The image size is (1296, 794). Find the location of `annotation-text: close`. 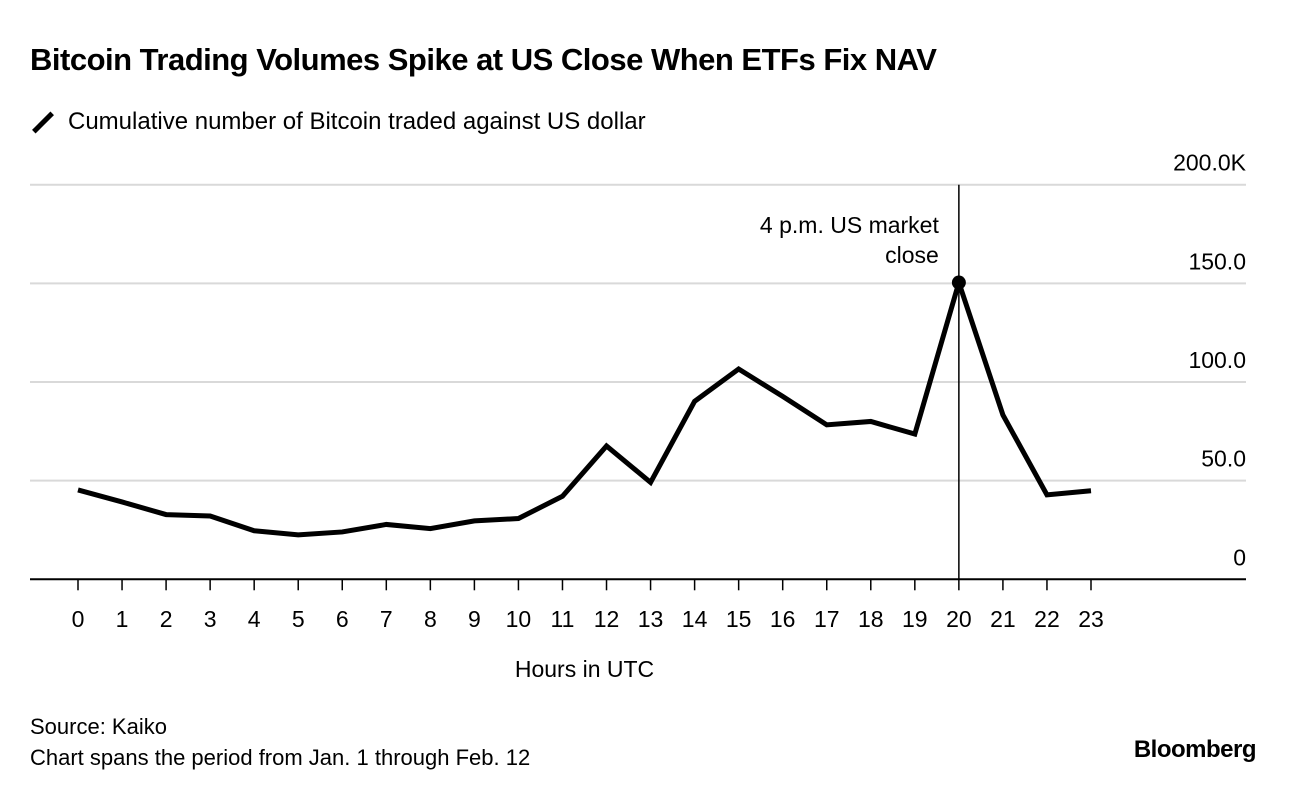

annotation-text: close is located at coordinates (912, 255).